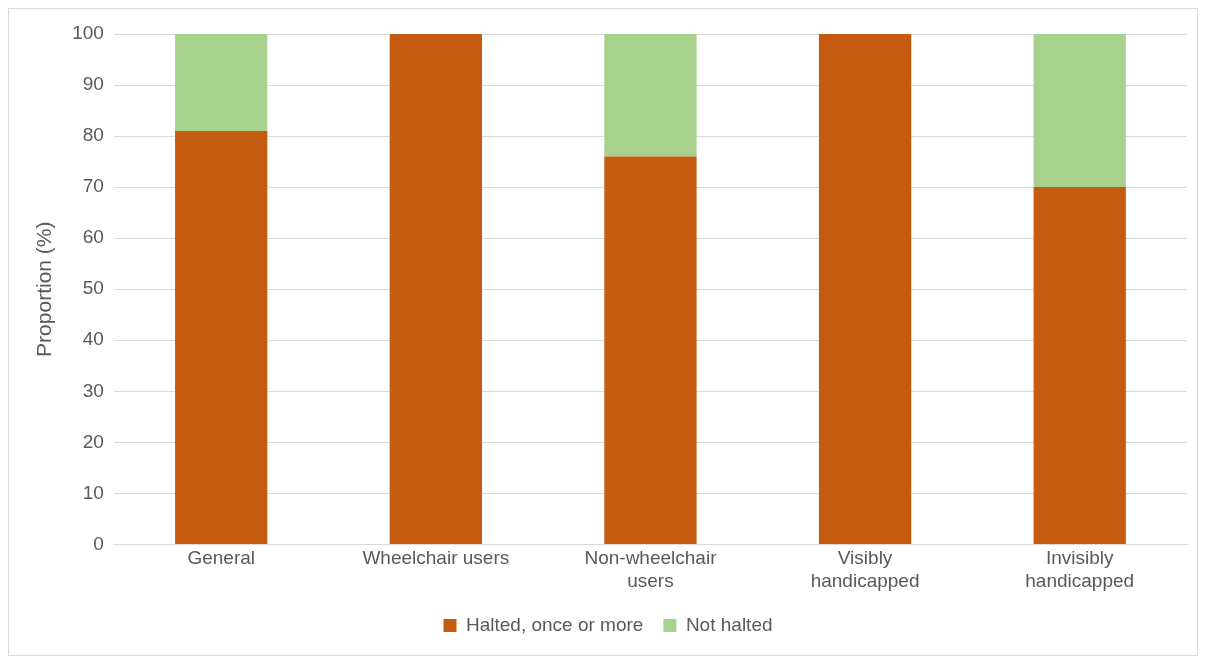  I want to click on y-tick-label: 50, so click(93, 288).